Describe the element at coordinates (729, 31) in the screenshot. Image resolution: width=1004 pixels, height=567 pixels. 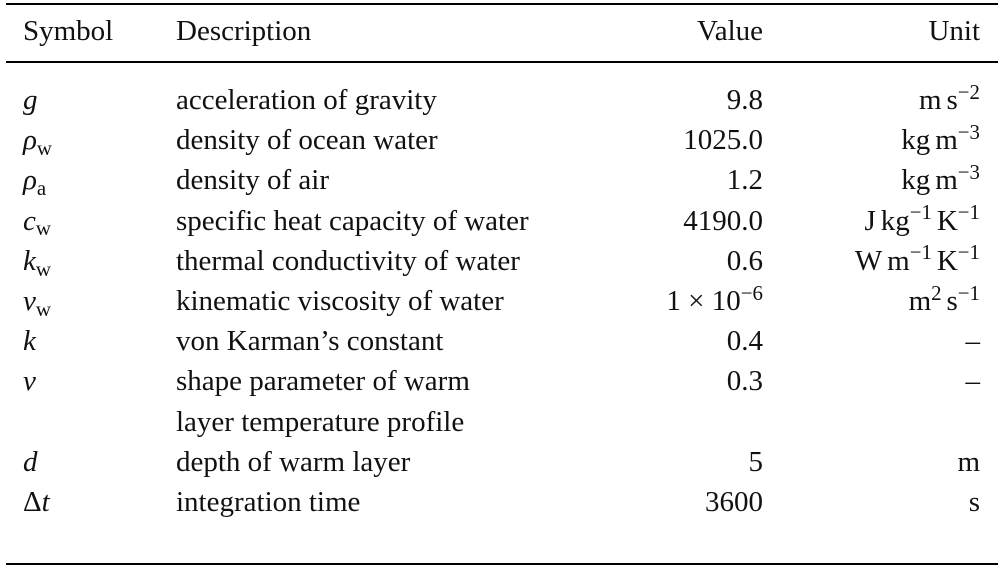
I see `header-value: Value` at that location.